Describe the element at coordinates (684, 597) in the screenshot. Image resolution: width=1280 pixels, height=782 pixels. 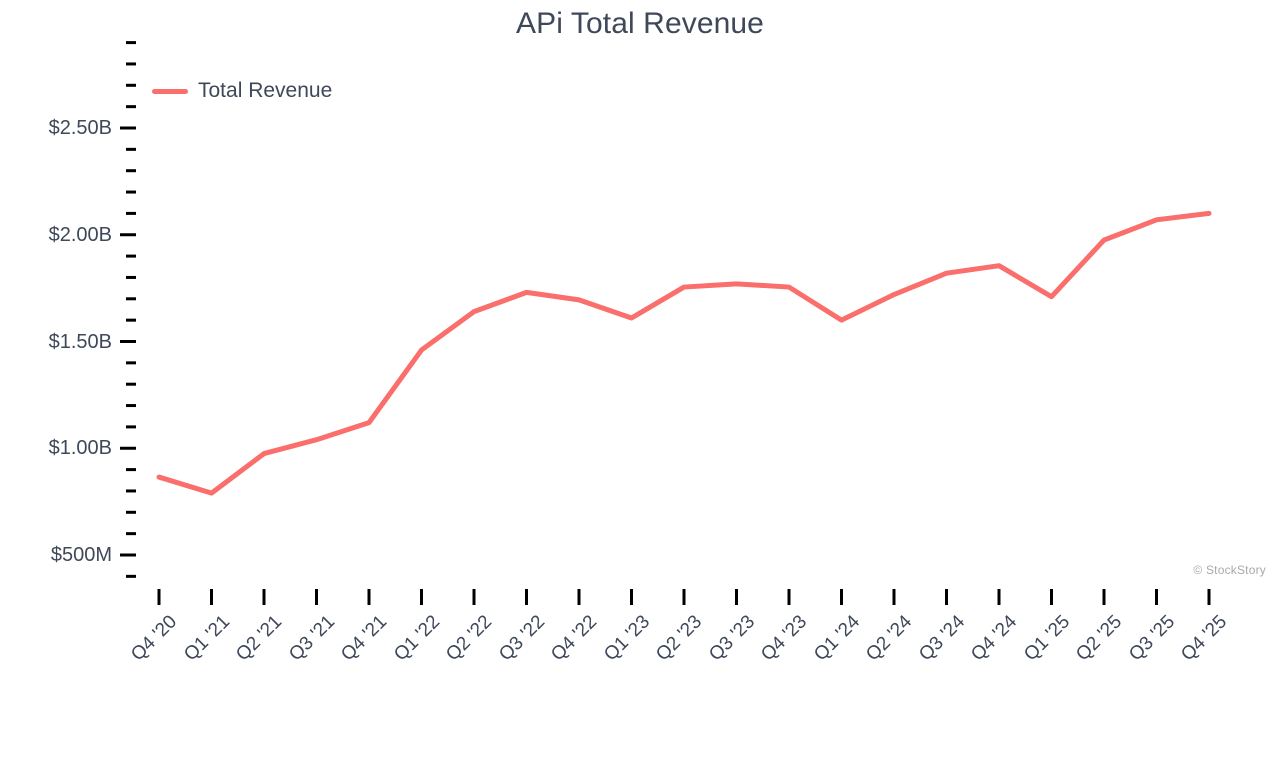
I see `x-axis-ticks` at that location.